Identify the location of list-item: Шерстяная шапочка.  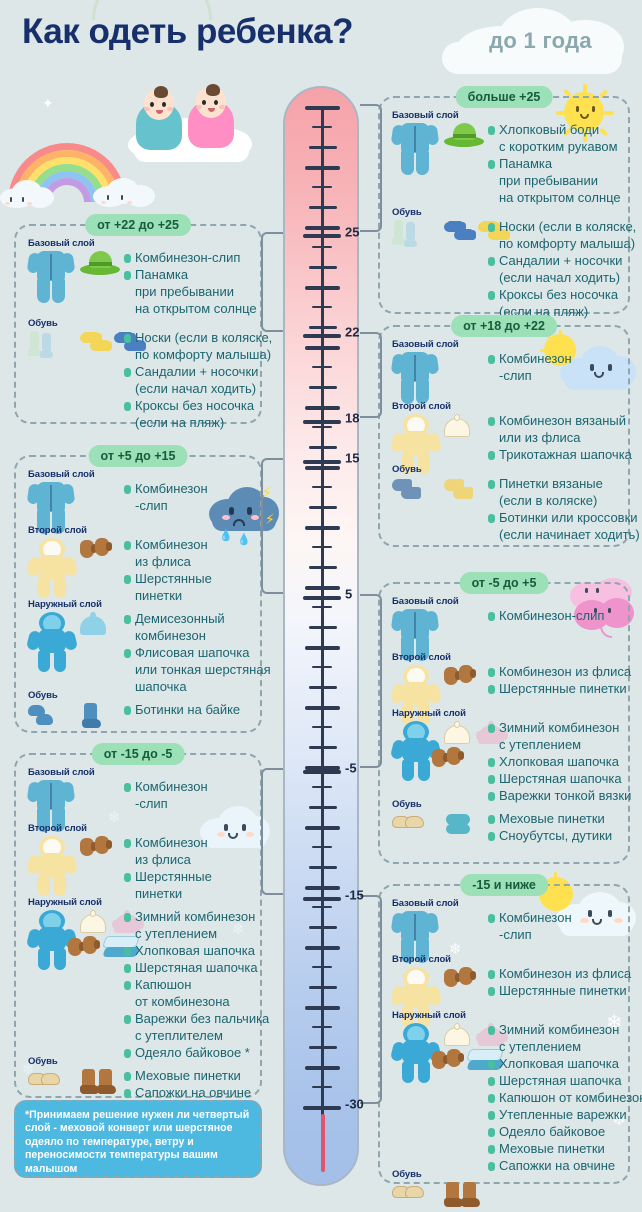
(555, 778).